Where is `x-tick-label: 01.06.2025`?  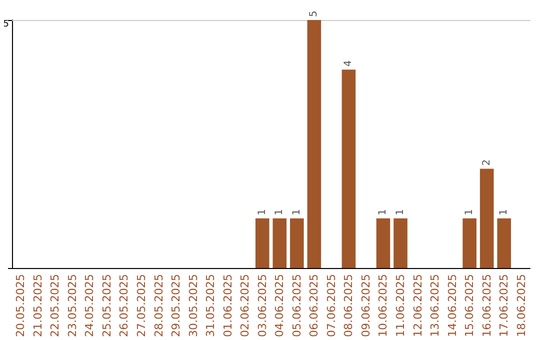
x-tick-label: 01.06.2025 is located at coordinates (227, 305).